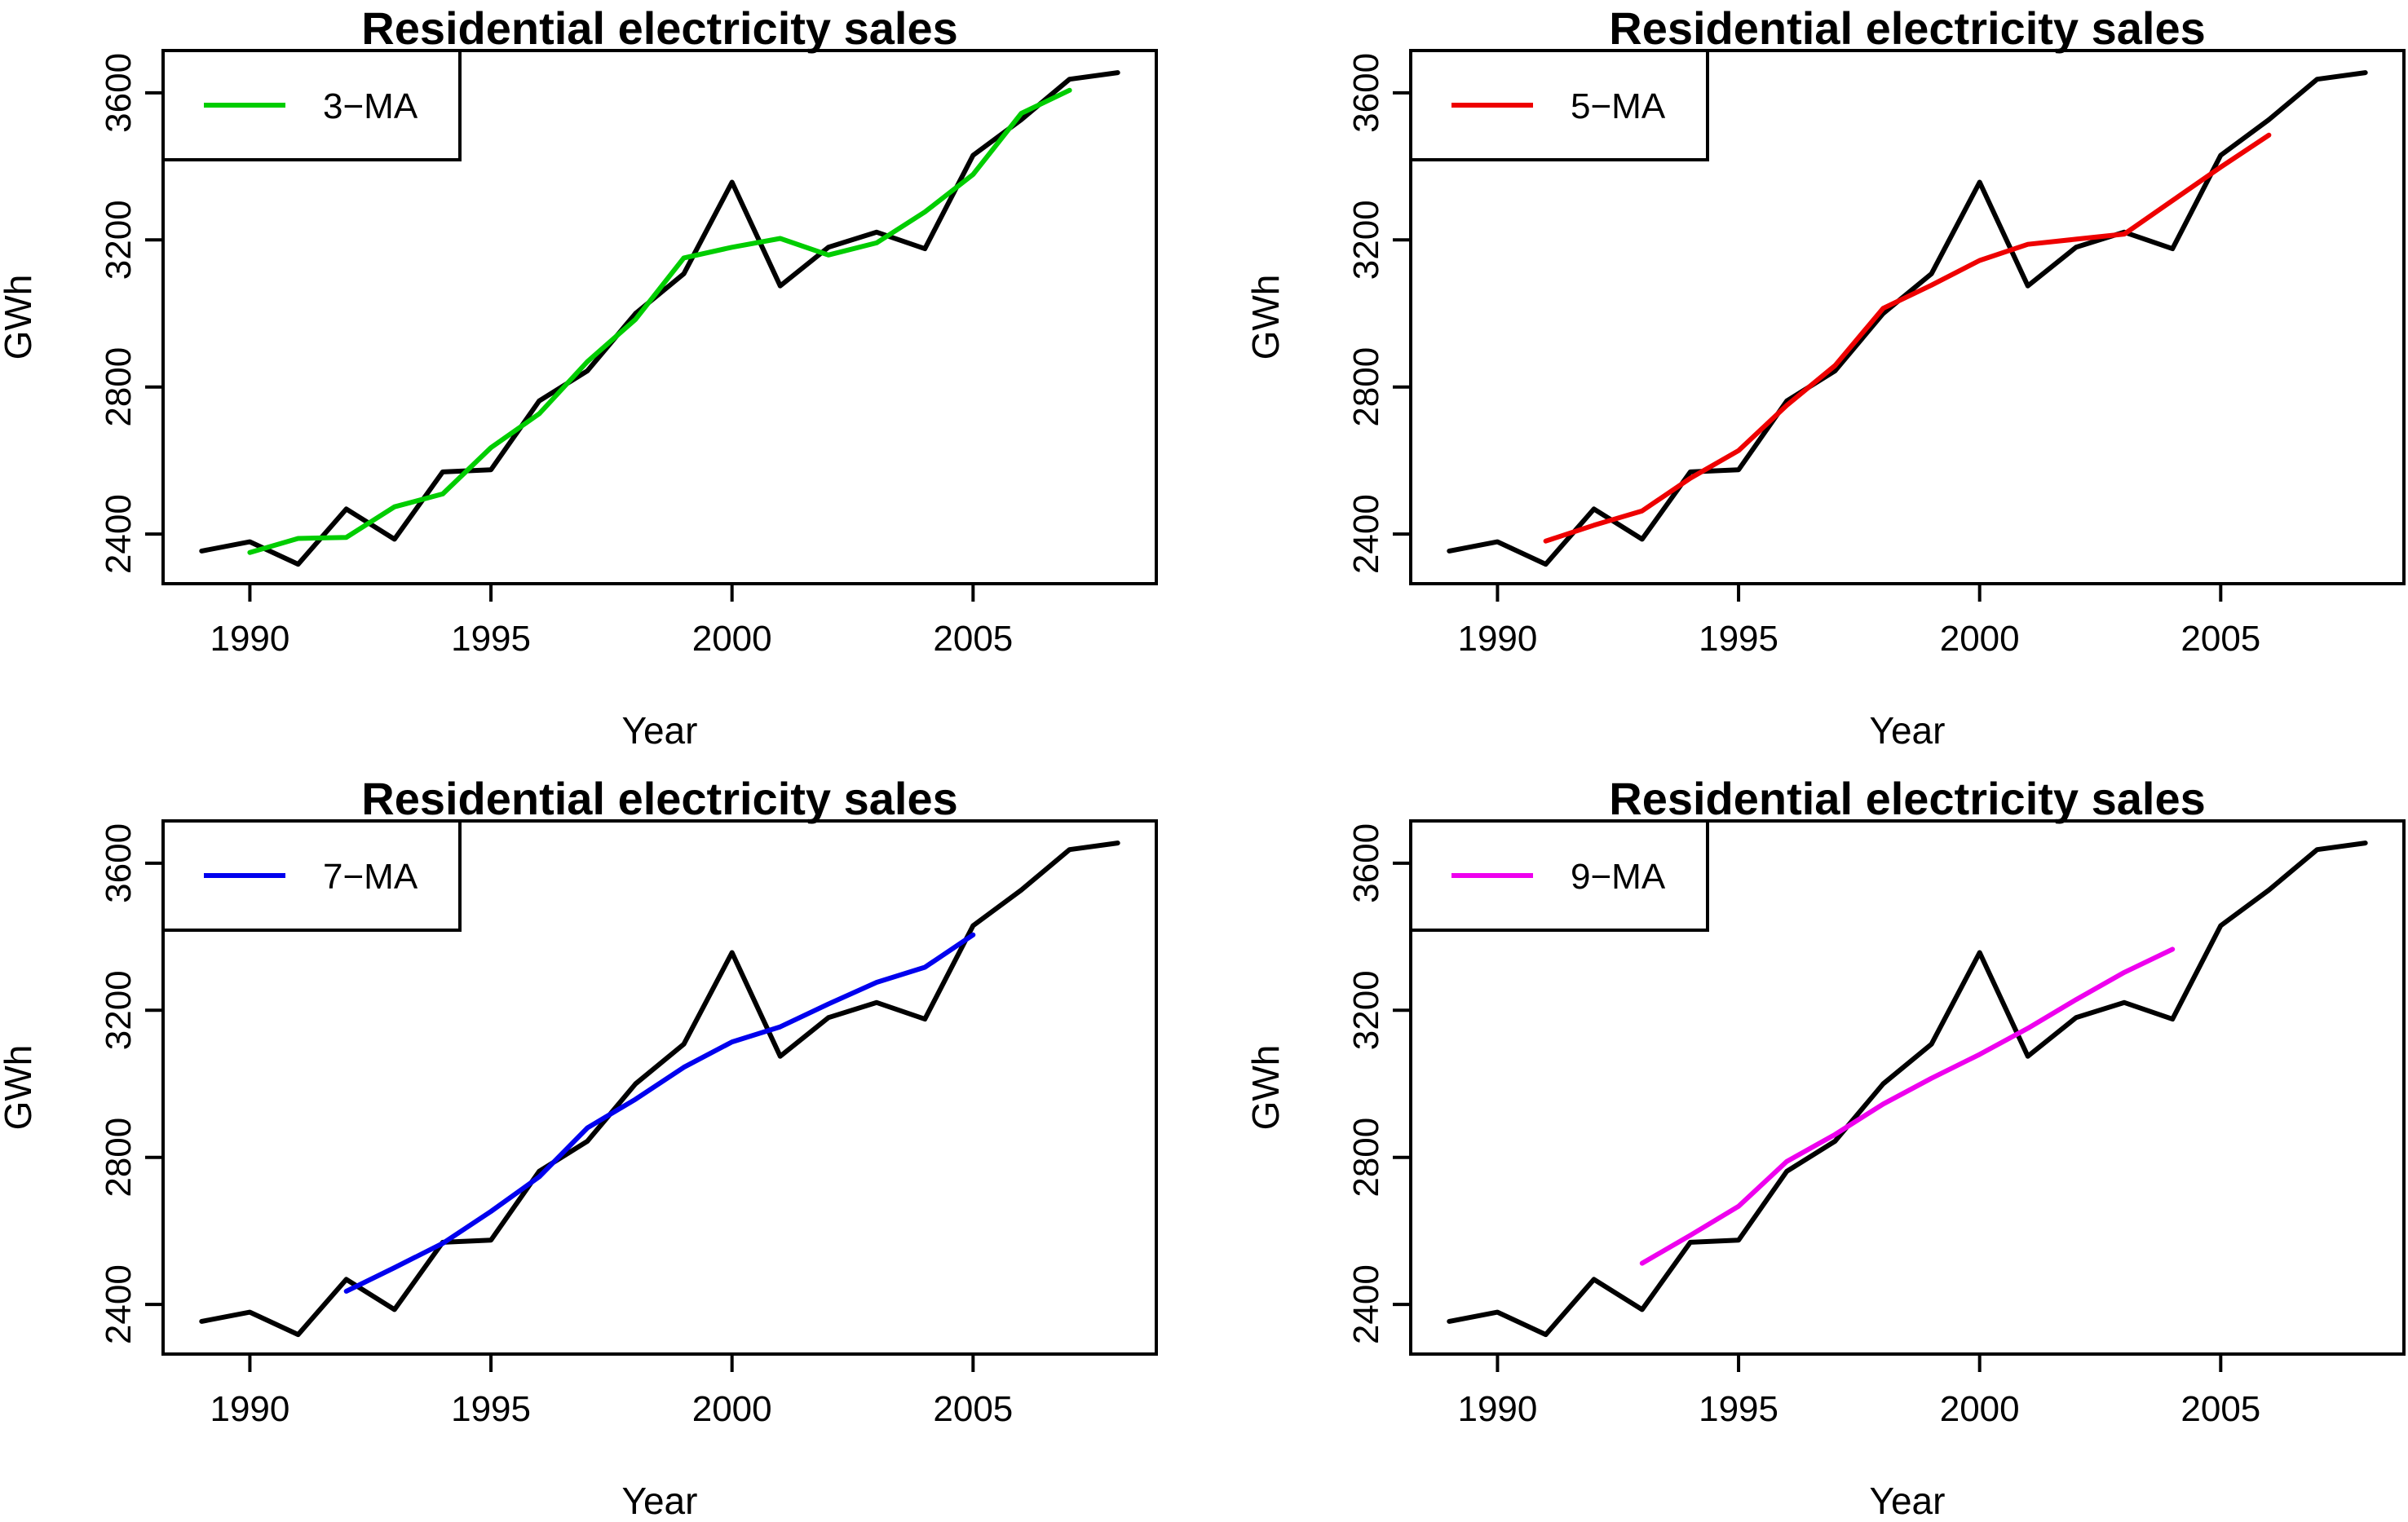 The height and width of the screenshot is (1522, 2408). What do you see at coordinates (370, 106) in the screenshot?
I see `legend-label: 3−MA` at bounding box center [370, 106].